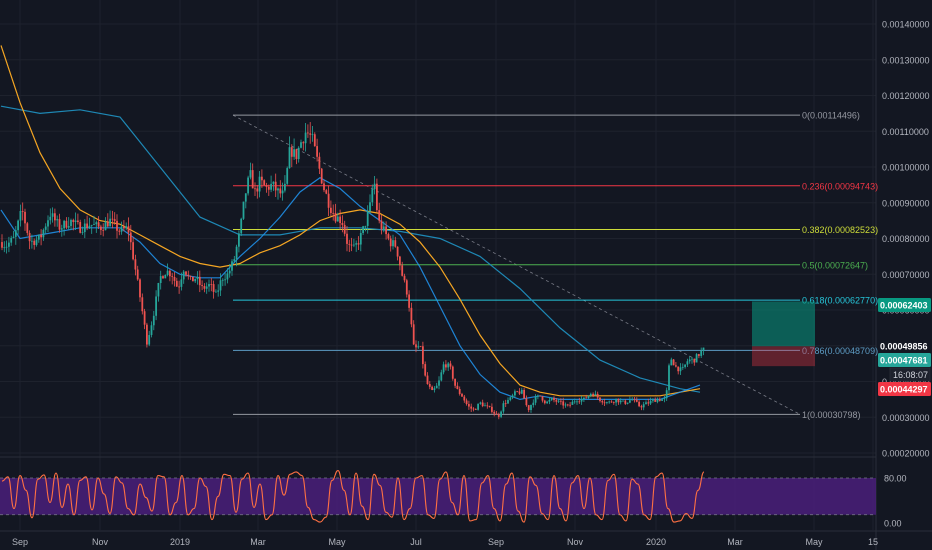 This screenshot has width=932, height=550. Describe the element at coordinates (735, 542) in the screenshot. I see `time-tick-label: Mar` at that location.